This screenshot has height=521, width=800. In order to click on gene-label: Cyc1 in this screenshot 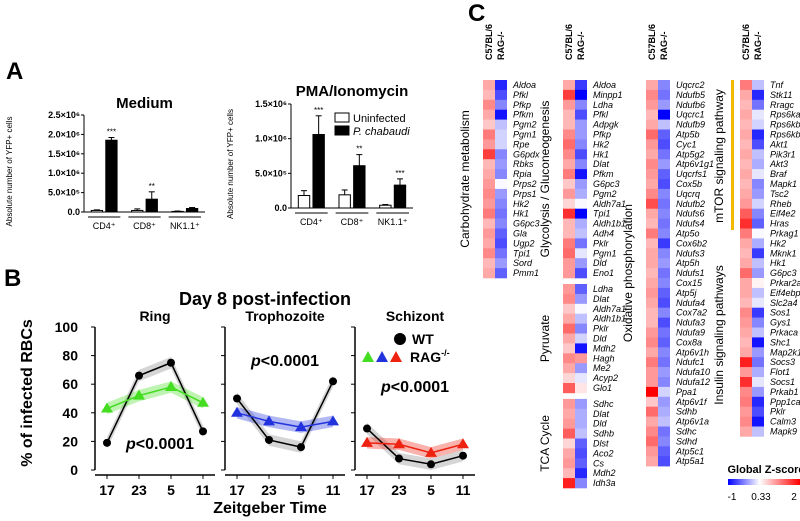, I will do `click(686, 144)`.